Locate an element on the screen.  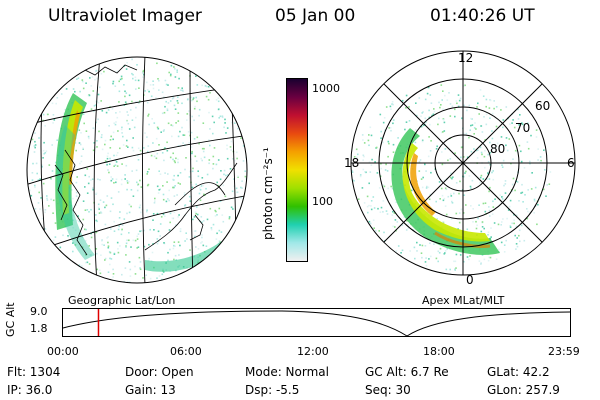
lat-label-80: 80 is located at coordinates (497, 149).